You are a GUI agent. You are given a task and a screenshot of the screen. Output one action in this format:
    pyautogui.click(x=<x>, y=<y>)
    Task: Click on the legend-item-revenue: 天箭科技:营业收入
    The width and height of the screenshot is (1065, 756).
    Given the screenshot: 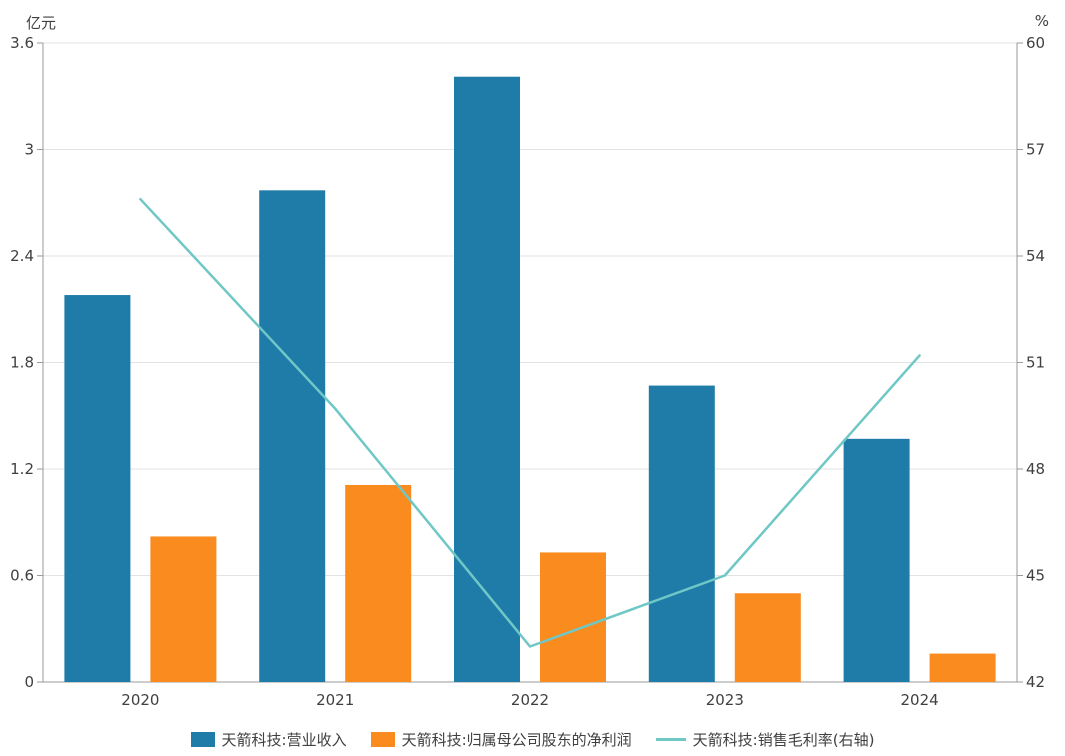 What is the action you would take?
    pyautogui.click(x=268, y=739)
    